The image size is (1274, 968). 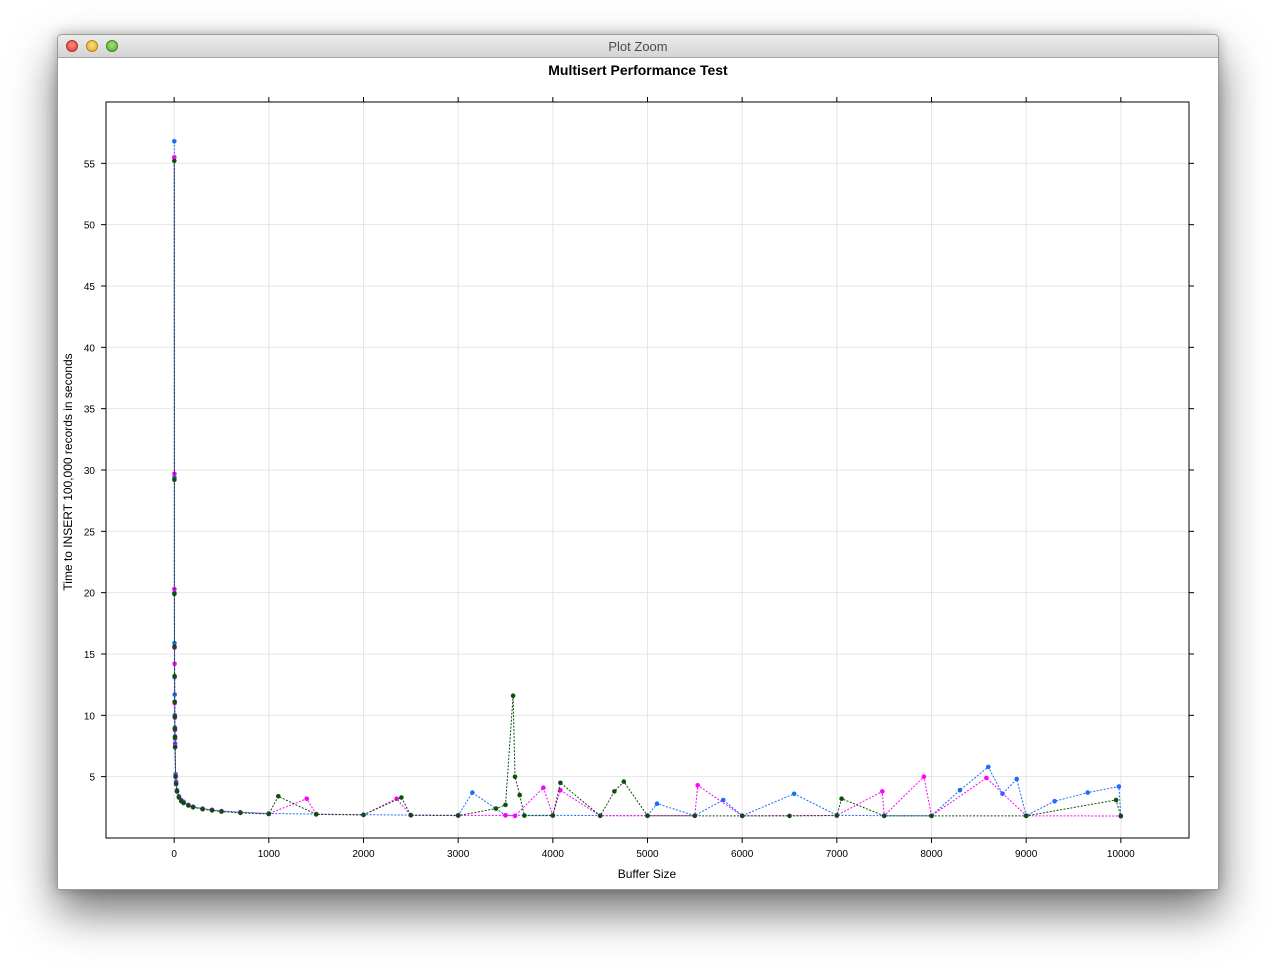 I want to click on x-tick-label: 7000, so click(x=837, y=854).